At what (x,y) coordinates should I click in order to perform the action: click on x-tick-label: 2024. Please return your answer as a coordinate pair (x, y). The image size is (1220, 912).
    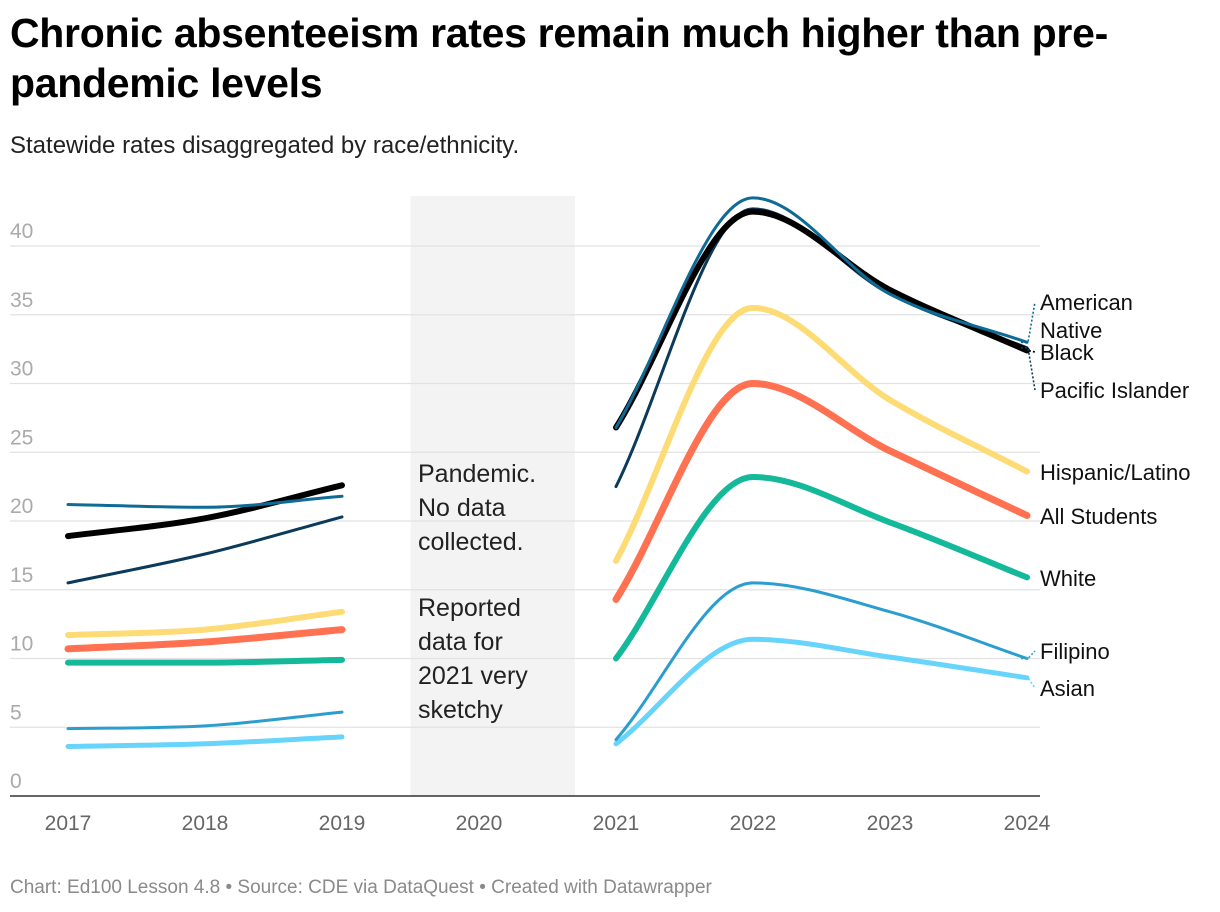
    Looking at the image, I should click on (1027, 823).